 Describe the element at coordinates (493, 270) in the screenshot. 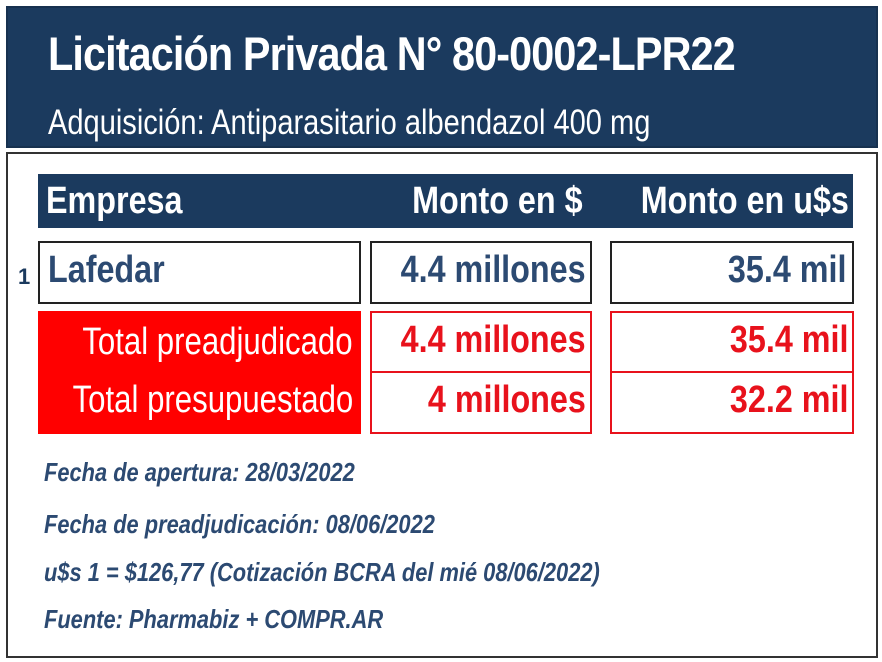

I see `monto-pesos-value: 4.4 millones` at that location.